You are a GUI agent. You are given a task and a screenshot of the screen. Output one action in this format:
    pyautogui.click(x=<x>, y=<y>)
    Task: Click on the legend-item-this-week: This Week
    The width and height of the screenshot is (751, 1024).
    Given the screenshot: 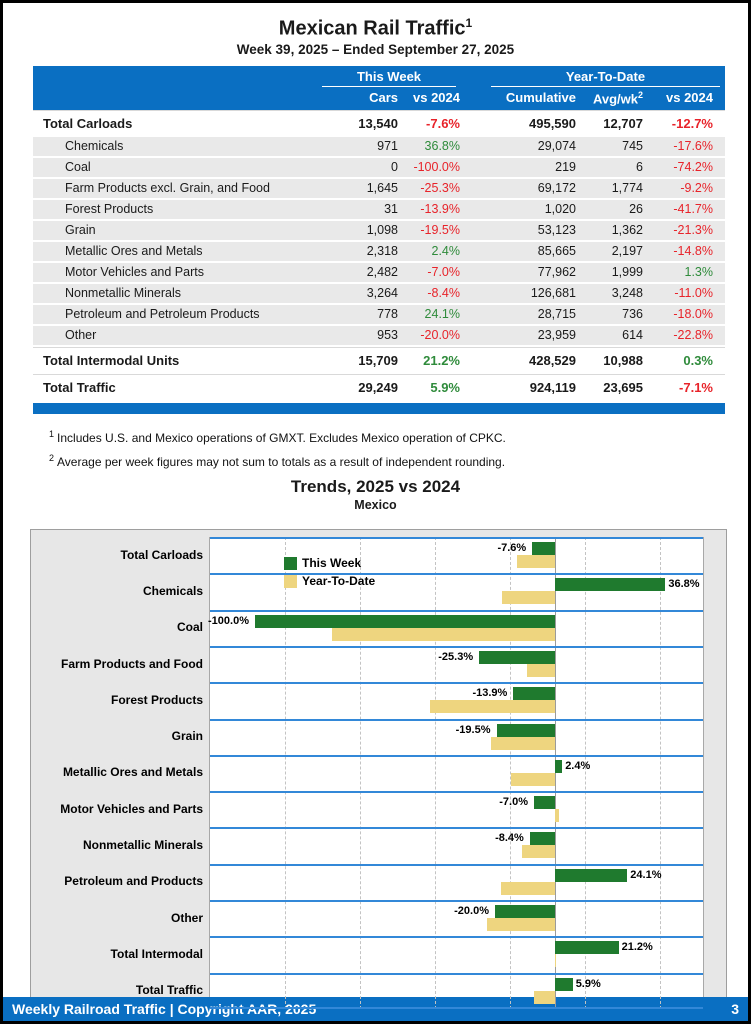 What is the action you would take?
    pyautogui.click(x=329, y=562)
    